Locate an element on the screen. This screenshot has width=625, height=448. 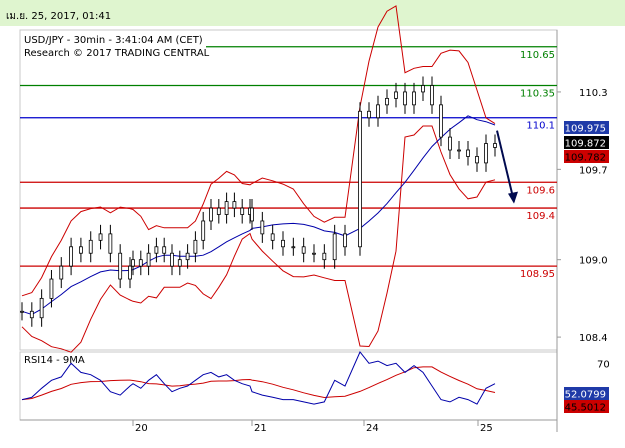
level-label: 110.65 is located at coordinates (537, 55).